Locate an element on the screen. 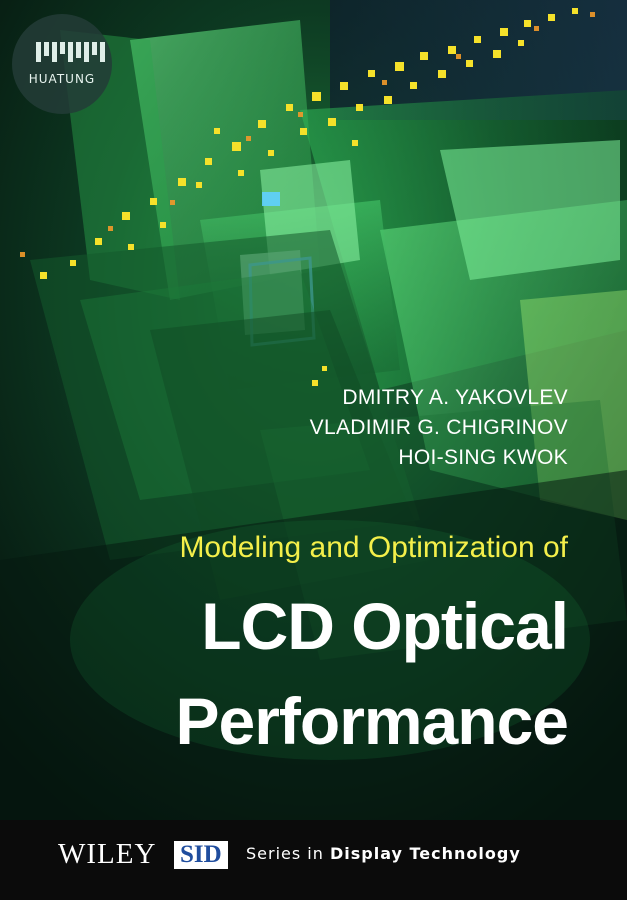  author-name: DMITRY A. YAKOVLEV is located at coordinates (455, 397).